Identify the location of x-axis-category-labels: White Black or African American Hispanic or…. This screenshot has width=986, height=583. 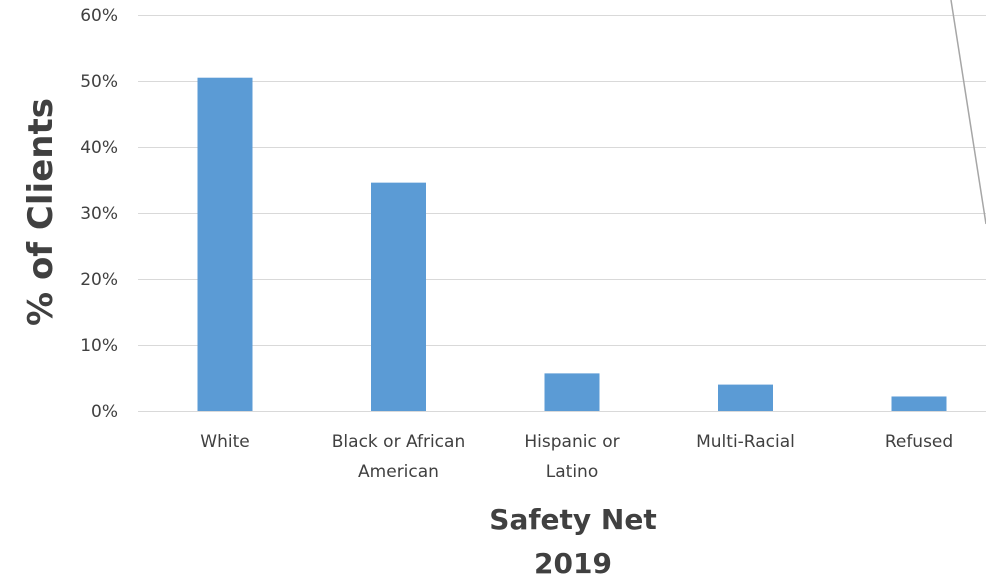
(576, 457).